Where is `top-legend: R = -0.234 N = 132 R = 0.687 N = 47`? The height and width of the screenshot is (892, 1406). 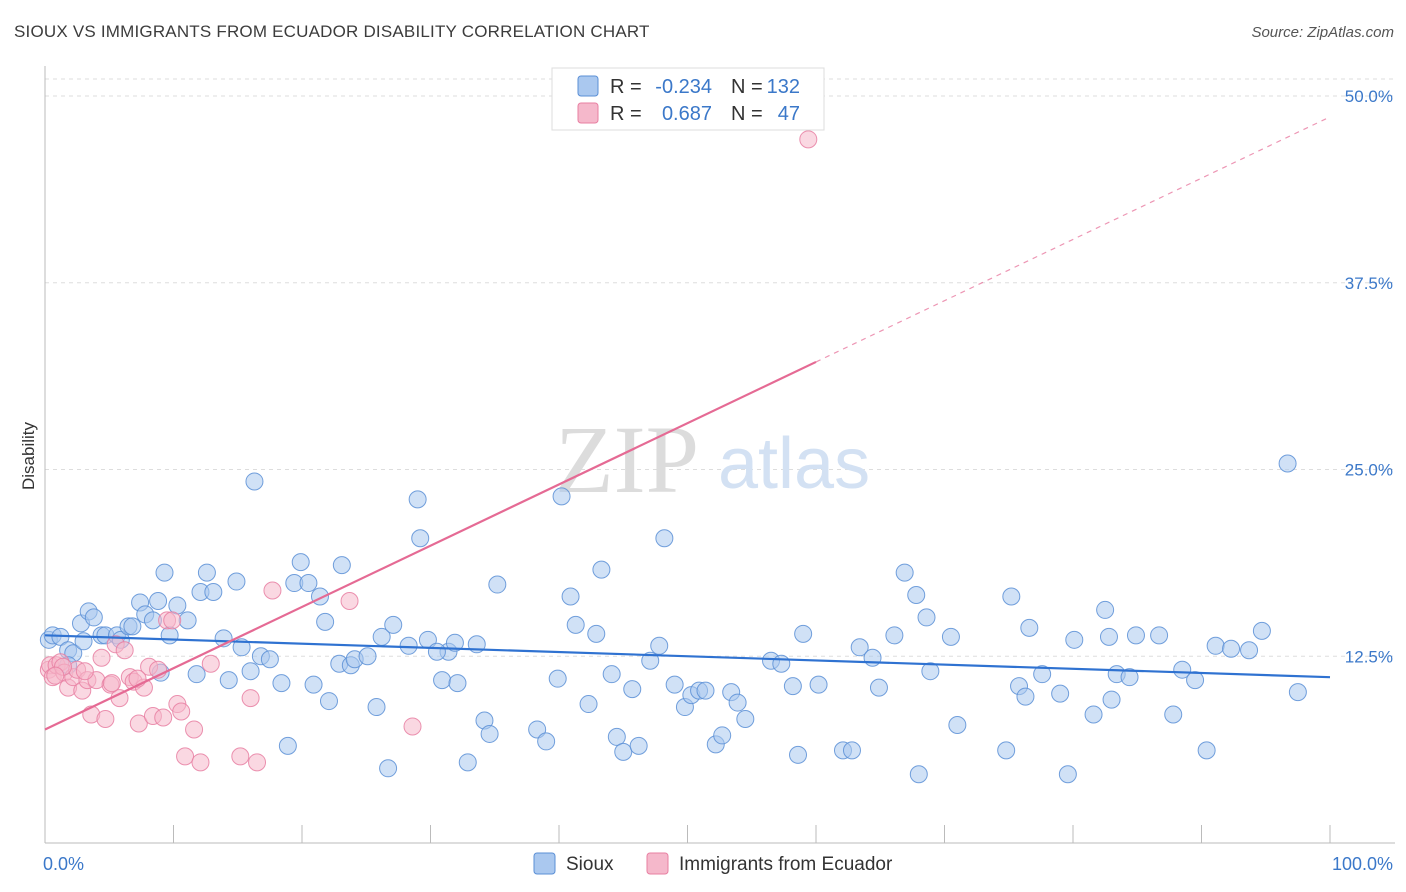
top-legend: R = -0.234 N = 132 R = 0.687 N = 47 is located at coordinates (688, 99).